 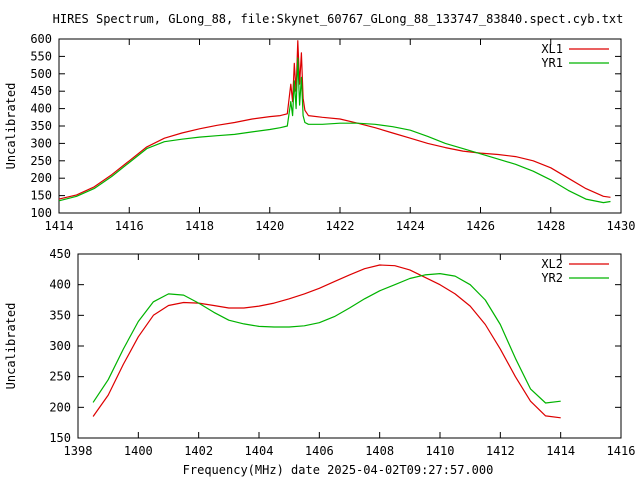 I want to click on y-tick-label: 550, so click(x=41, y=56).